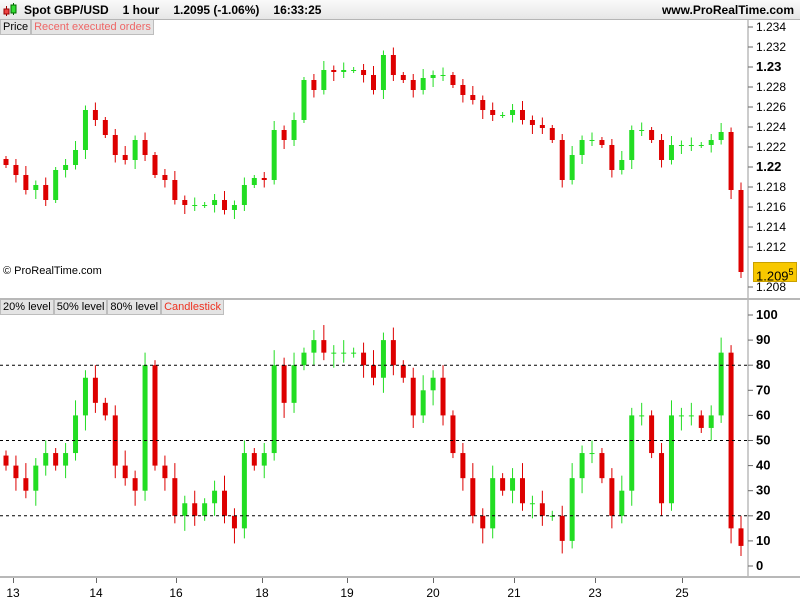 This screenshot has width=800, height=600. Describe the element at coordinates (772, 276) in the screenshot. I see `current-price-main: 1.209` at that location.